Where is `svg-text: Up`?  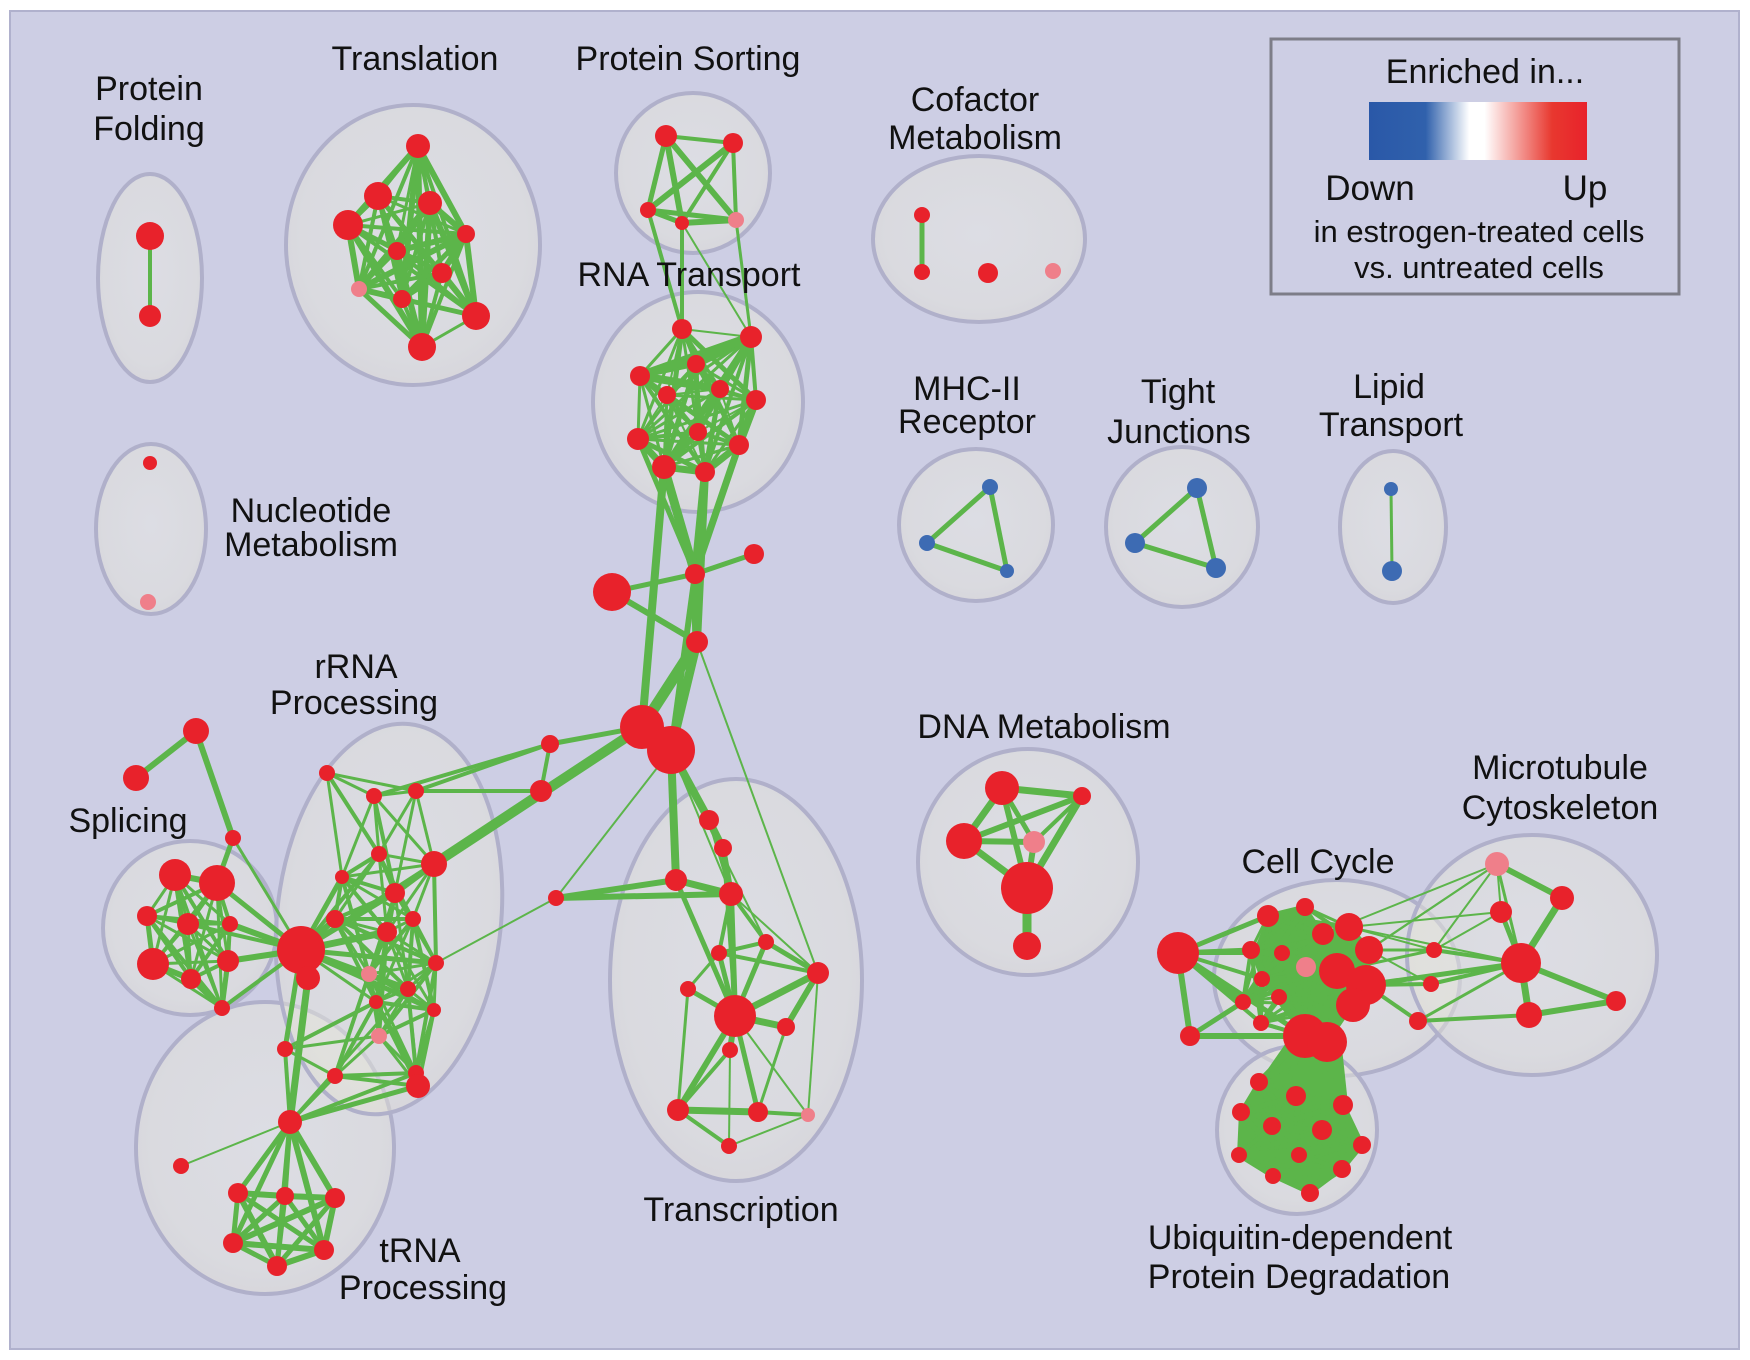 svg-text: Up is located at coordinates (1585, 188).